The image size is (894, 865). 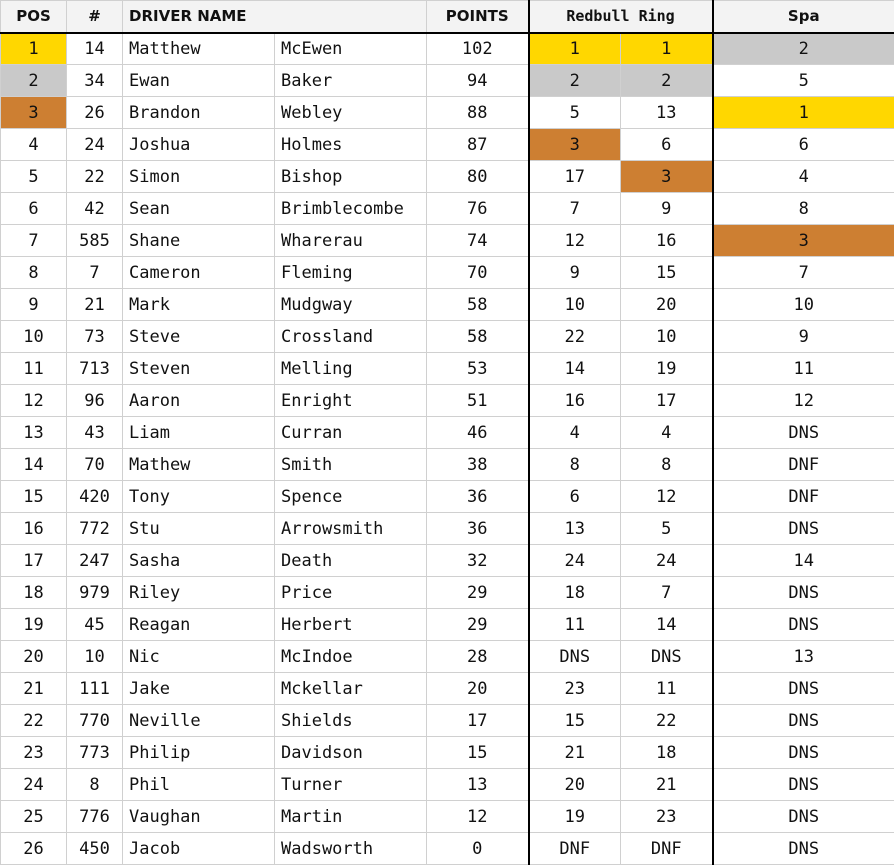 What do you see at coordinates (575, 113) in the screenshot?
I see `redbull-ring-race1-cell: 5` at bounding box center [575, 113].